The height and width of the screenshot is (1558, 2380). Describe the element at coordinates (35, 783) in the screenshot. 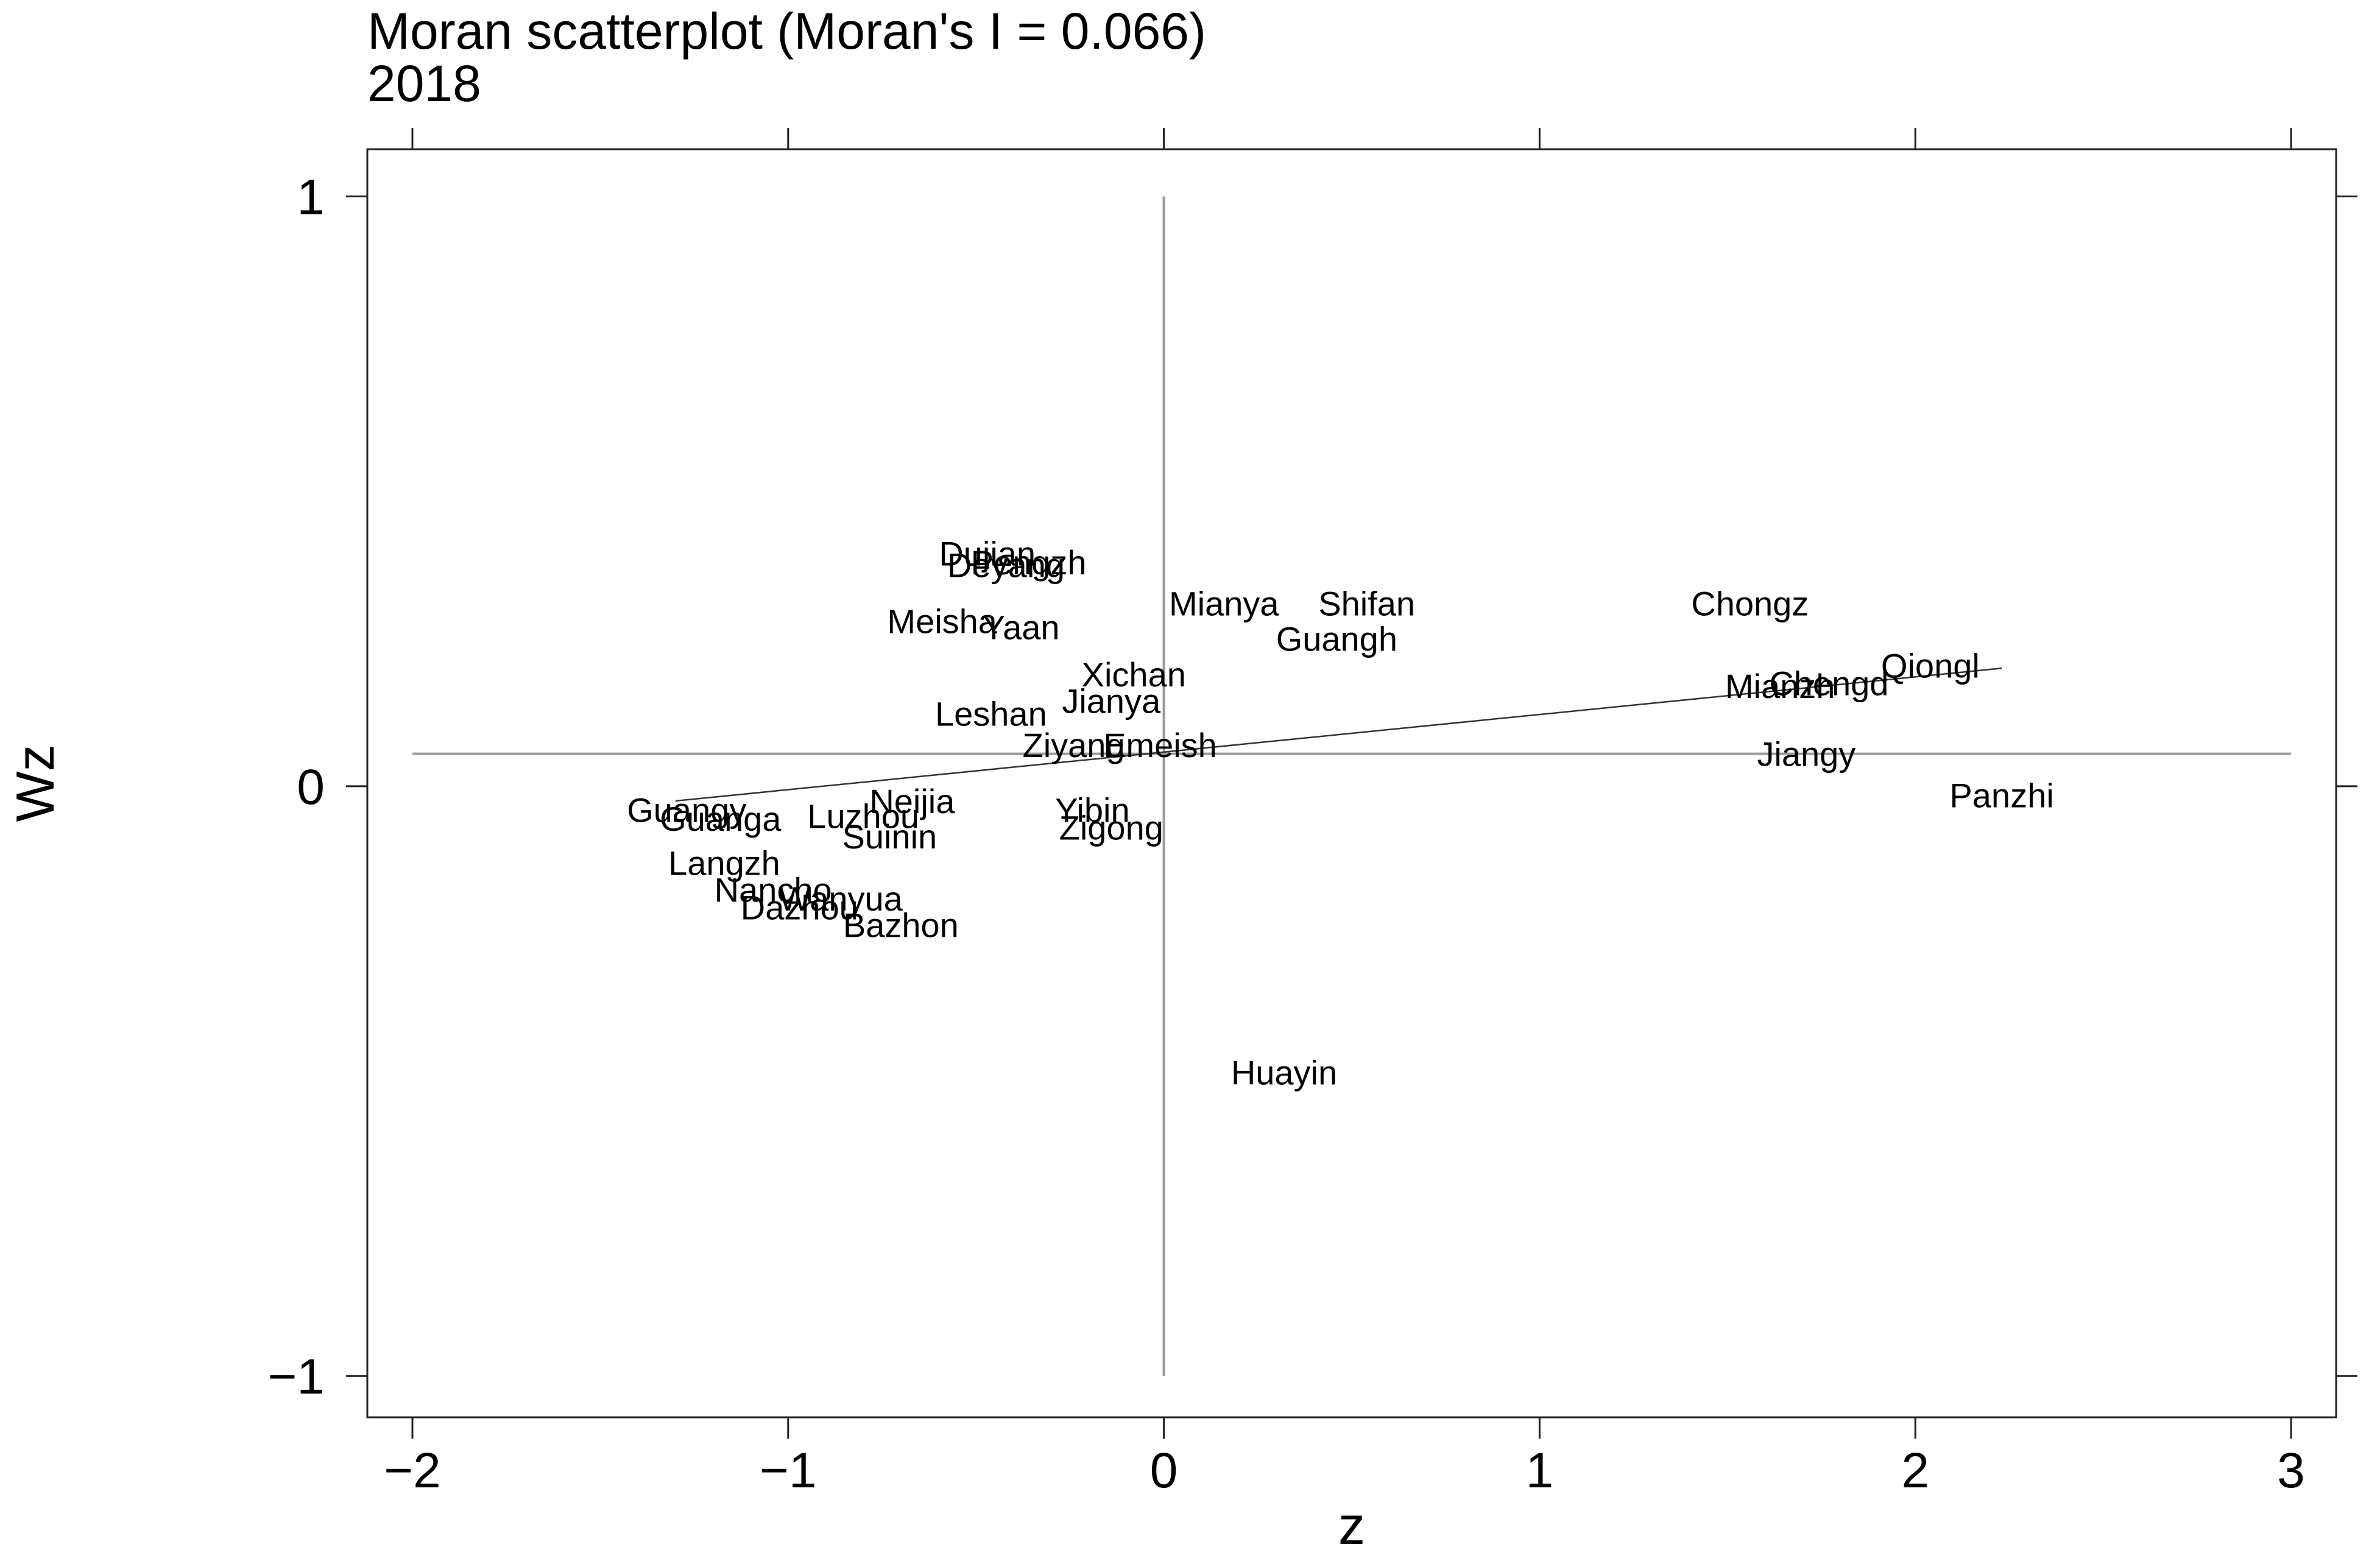

I see `y-axis-label: Wz` at that location.